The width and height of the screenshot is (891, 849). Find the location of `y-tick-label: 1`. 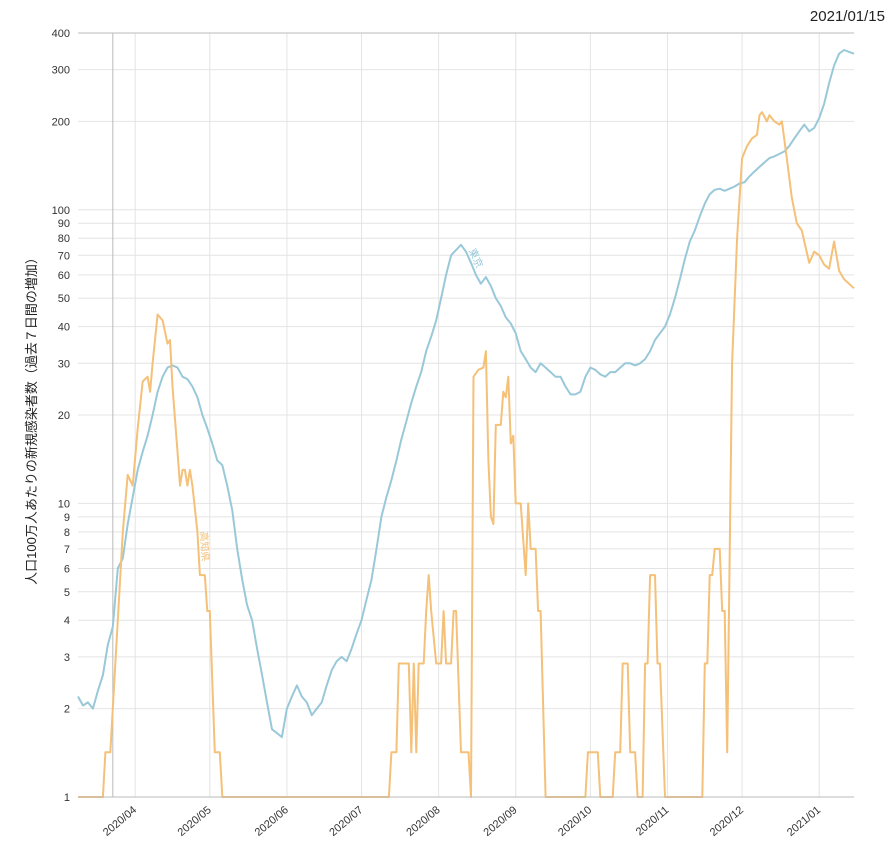

y-tick-label: 1 is located at coordinates (67, 798).